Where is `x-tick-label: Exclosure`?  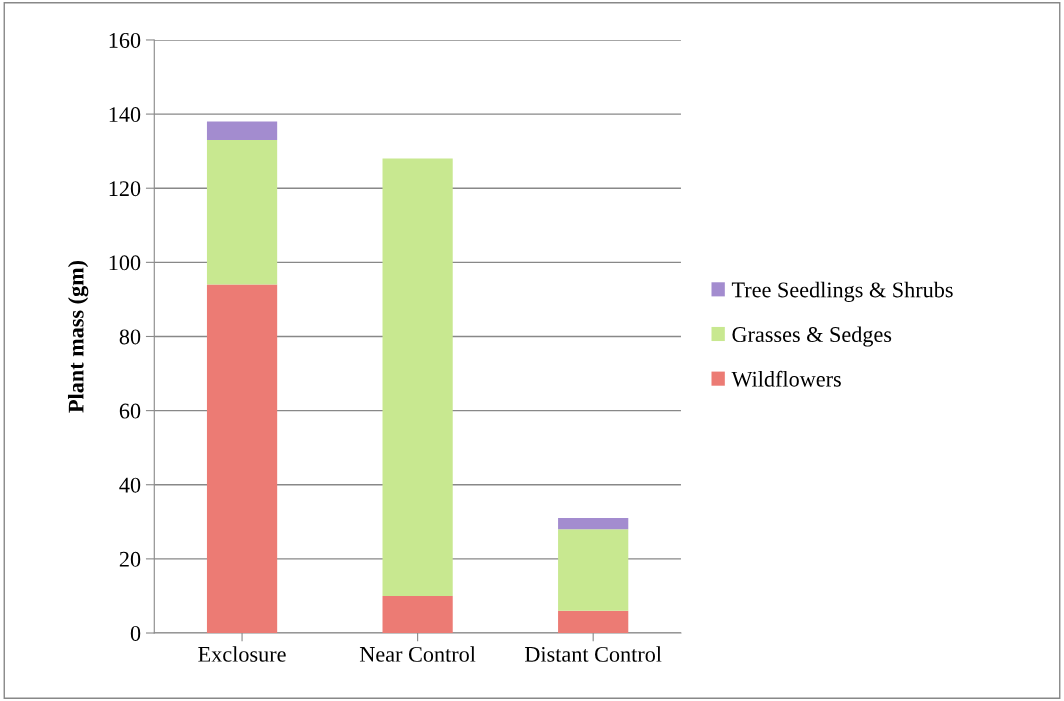
x-tick-label: Exclosure is located at coordinates (242, 654).